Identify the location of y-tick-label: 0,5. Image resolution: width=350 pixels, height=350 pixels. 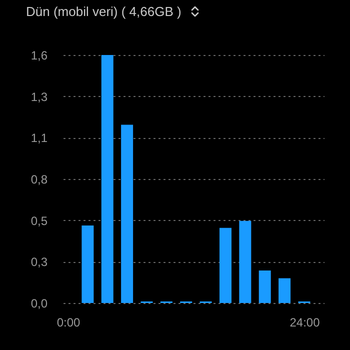
(39, 221).